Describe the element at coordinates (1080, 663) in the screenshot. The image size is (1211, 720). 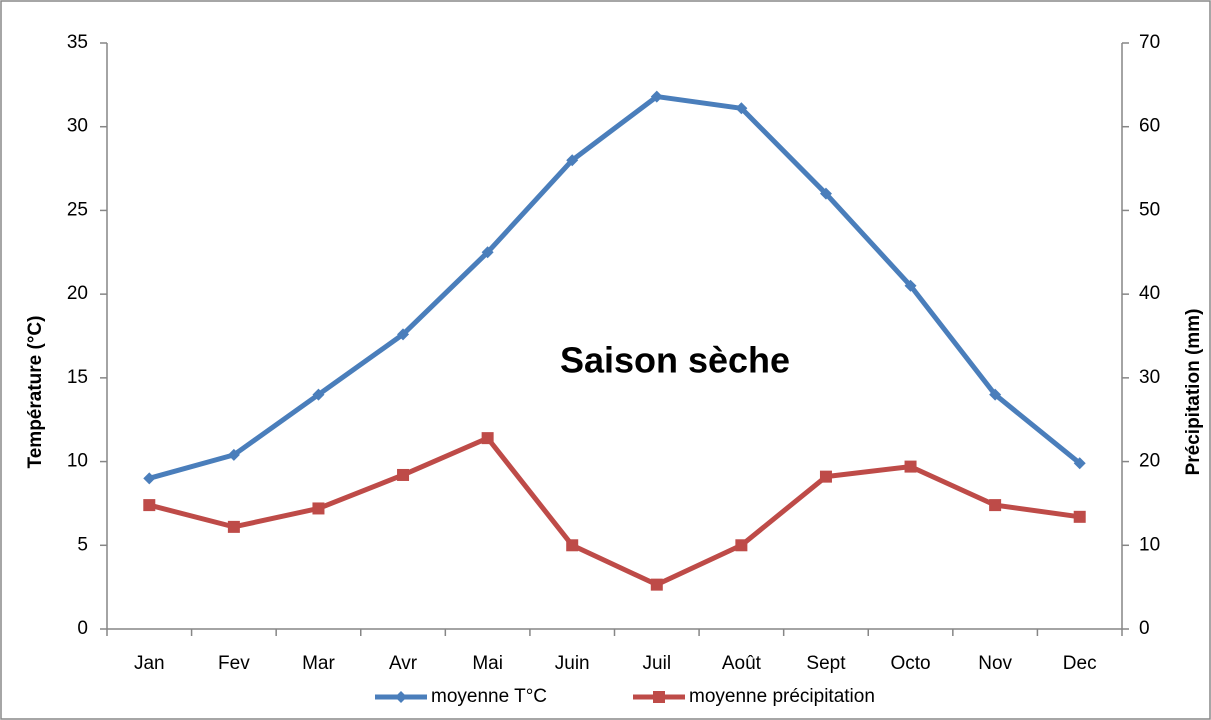
I see `x-tick-label: Dec` at that location.